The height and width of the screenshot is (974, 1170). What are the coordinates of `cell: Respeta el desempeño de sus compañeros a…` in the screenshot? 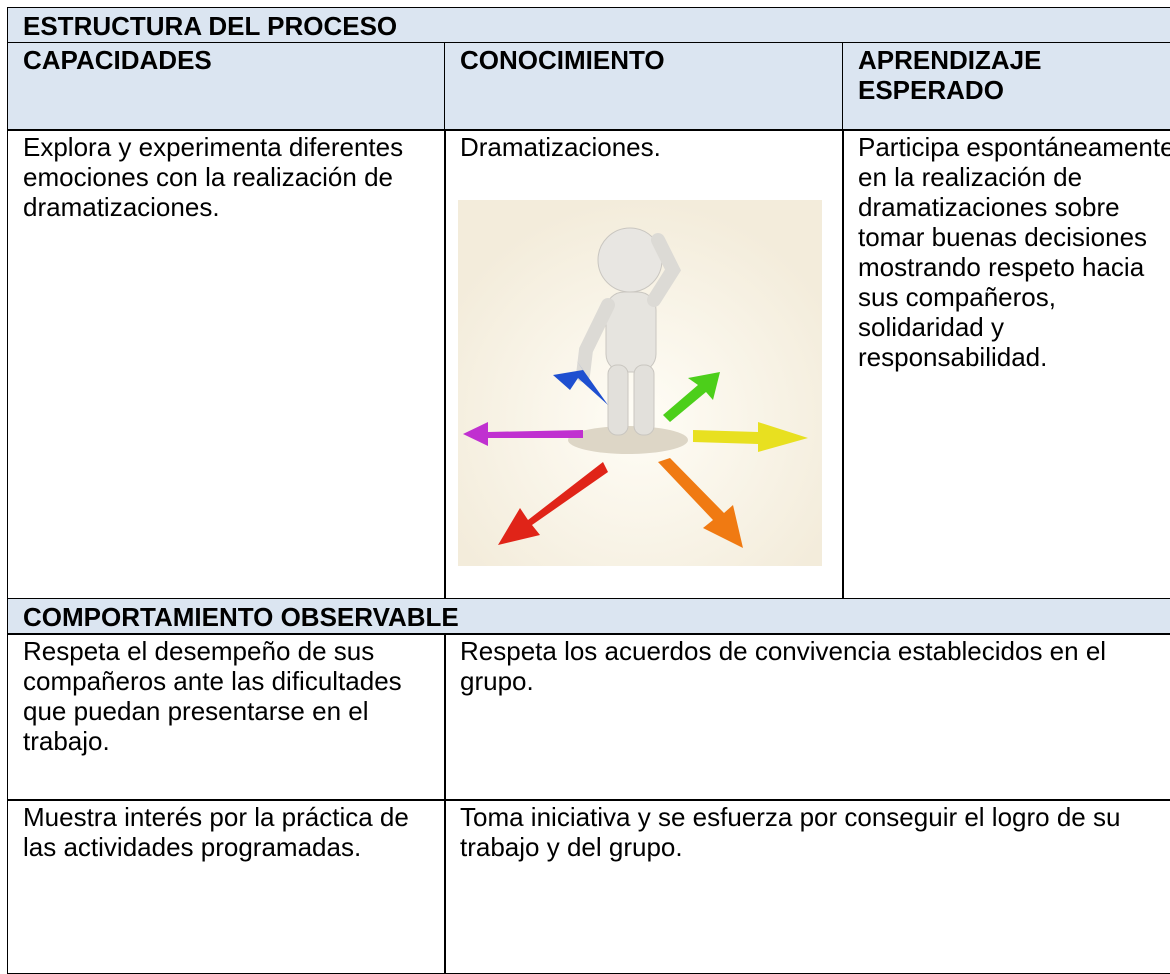 It's located at (226, 717).